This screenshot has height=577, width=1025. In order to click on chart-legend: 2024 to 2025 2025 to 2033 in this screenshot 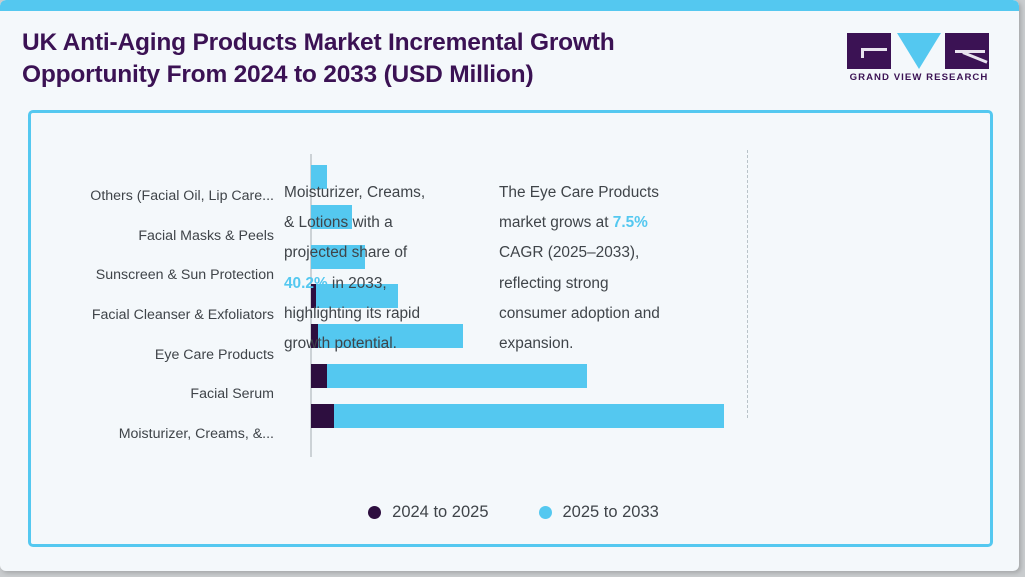, I will do `click(513, 512)`.